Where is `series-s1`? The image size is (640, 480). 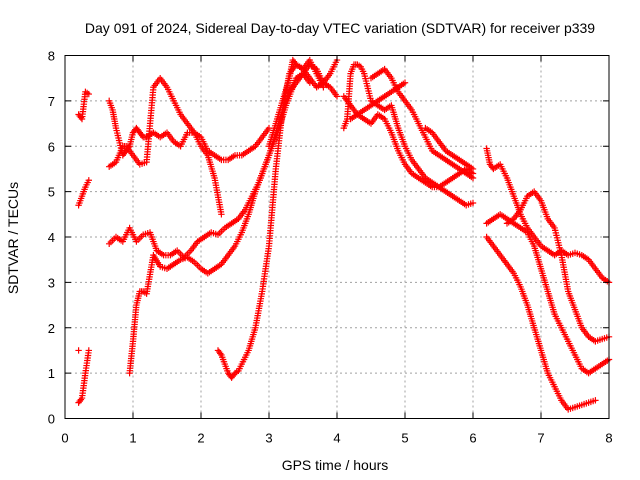 series-s1 is located at coordinates (83, 376).